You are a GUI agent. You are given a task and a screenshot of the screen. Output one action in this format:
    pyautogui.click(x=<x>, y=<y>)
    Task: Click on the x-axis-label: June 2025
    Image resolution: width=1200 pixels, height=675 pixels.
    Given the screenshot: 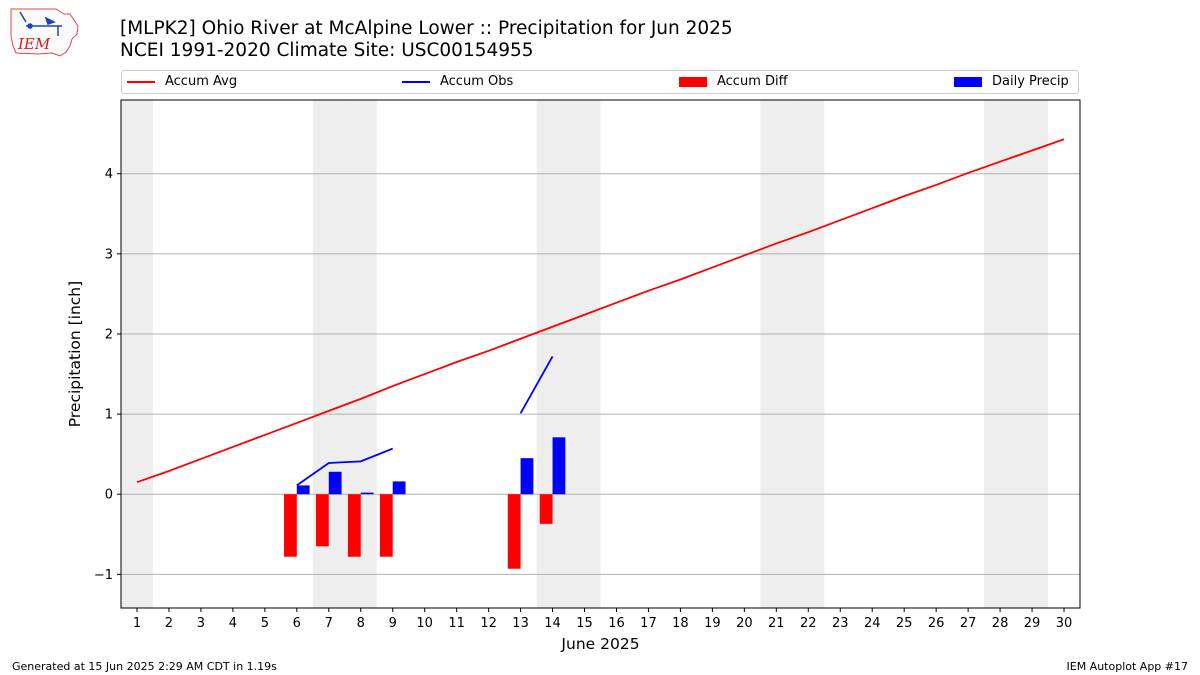 What is the action you would take?
    pyautogui.click(x=599, y=644)
    